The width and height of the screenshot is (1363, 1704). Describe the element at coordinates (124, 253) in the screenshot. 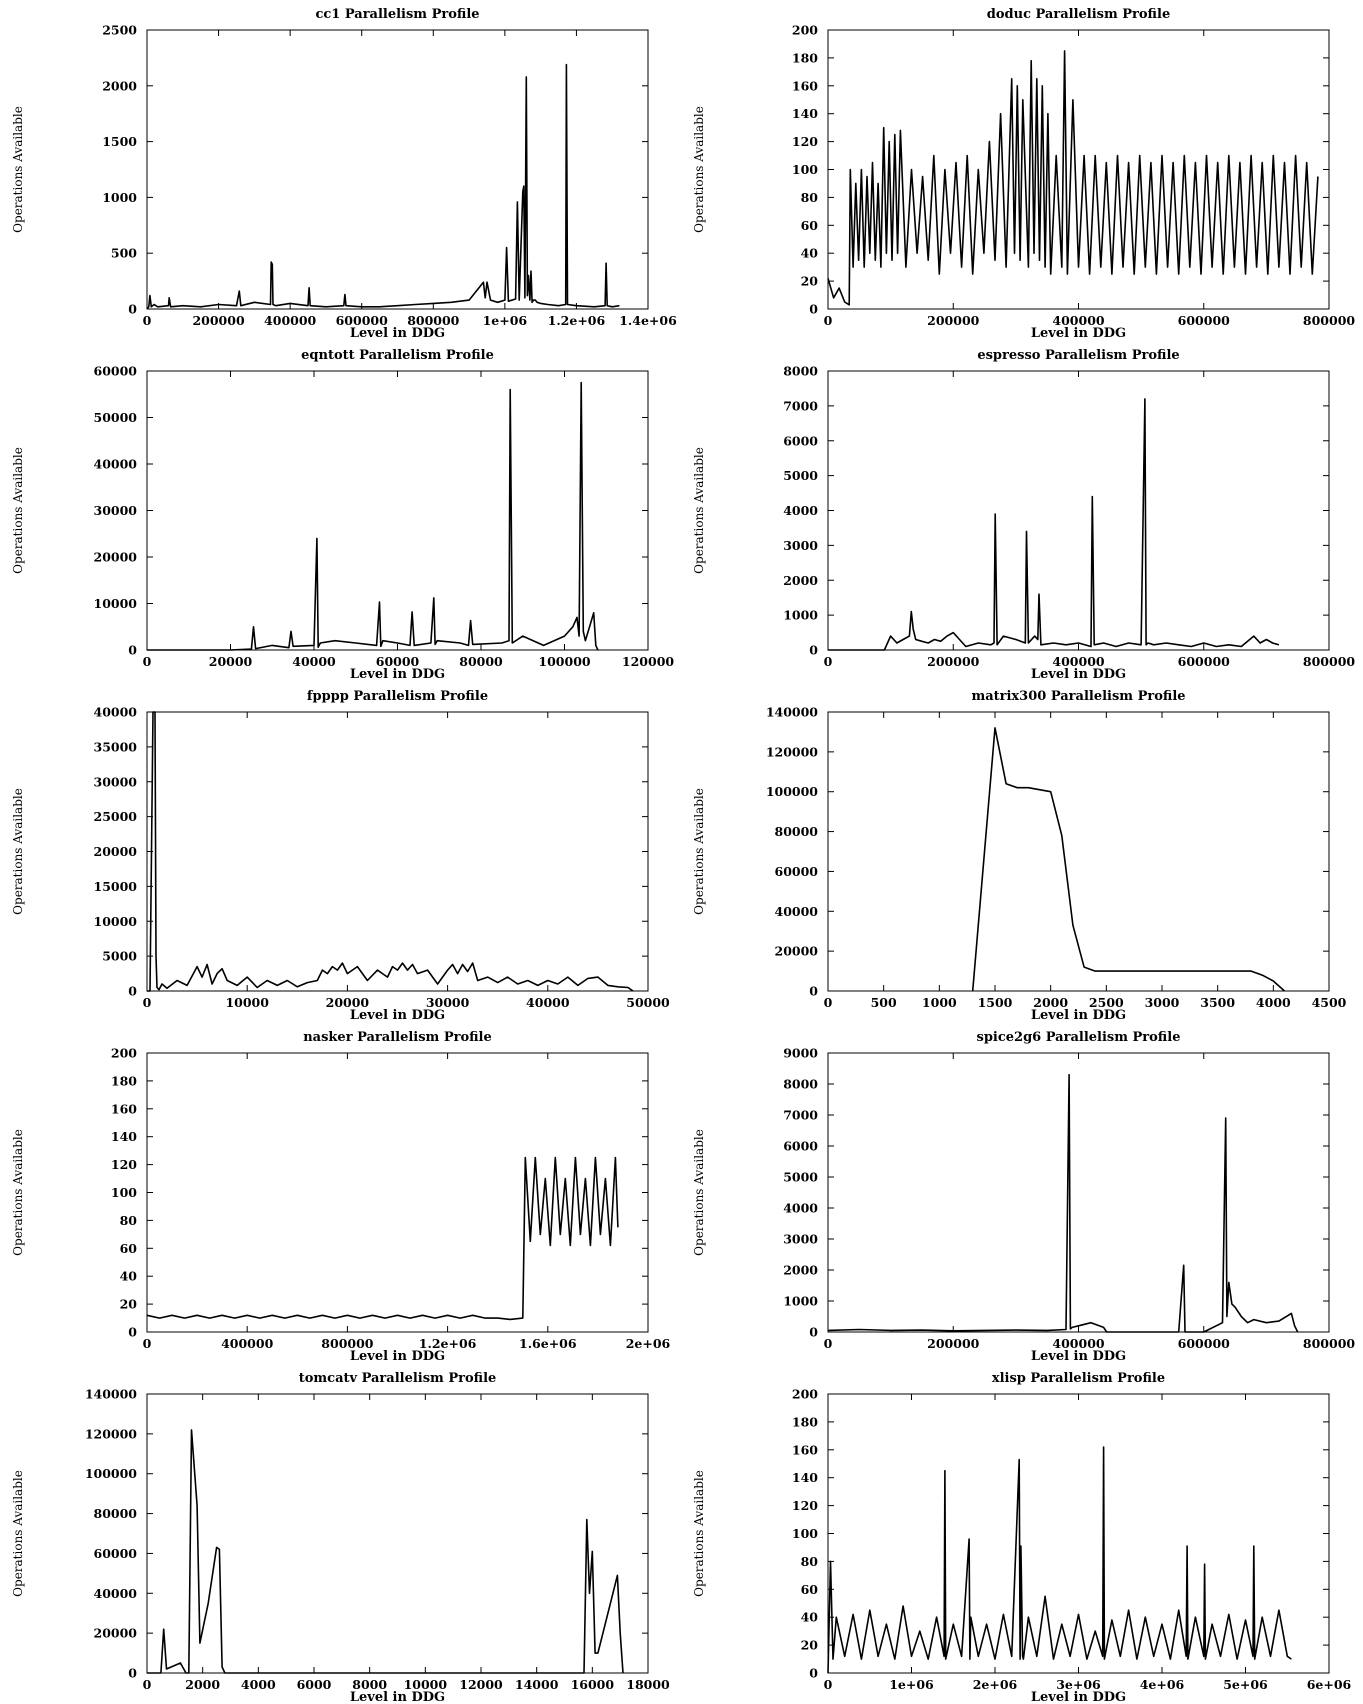

I see `y-tick-label: 500` at that location.